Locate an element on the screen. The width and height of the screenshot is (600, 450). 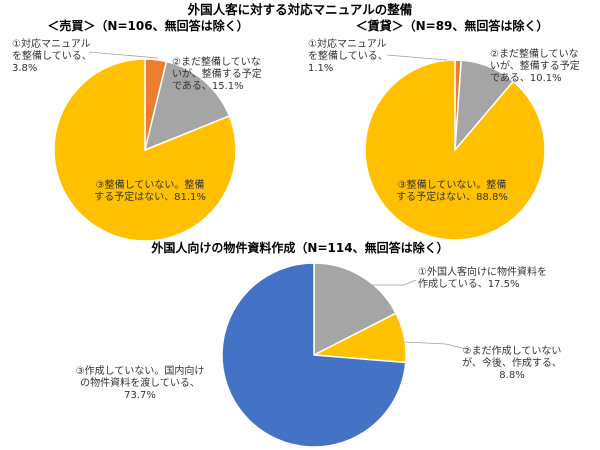
slice-label-sales-1: ①対応マニュアルを整備している、 3.8% is located at coordinates (52, 55).